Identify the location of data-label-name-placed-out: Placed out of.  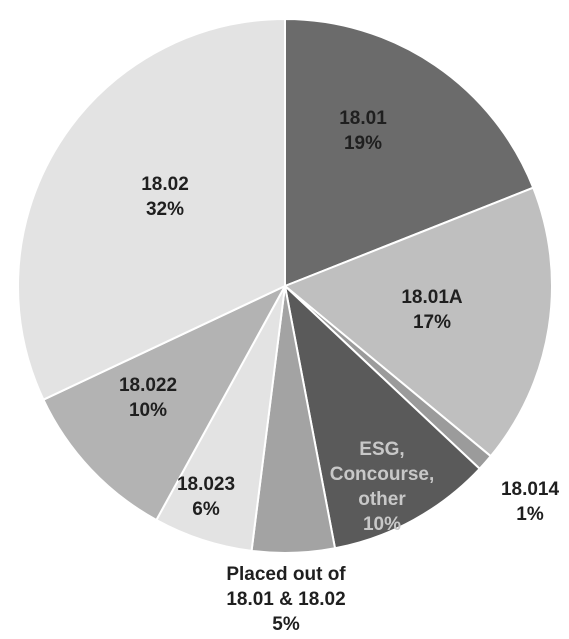
(286, 574).